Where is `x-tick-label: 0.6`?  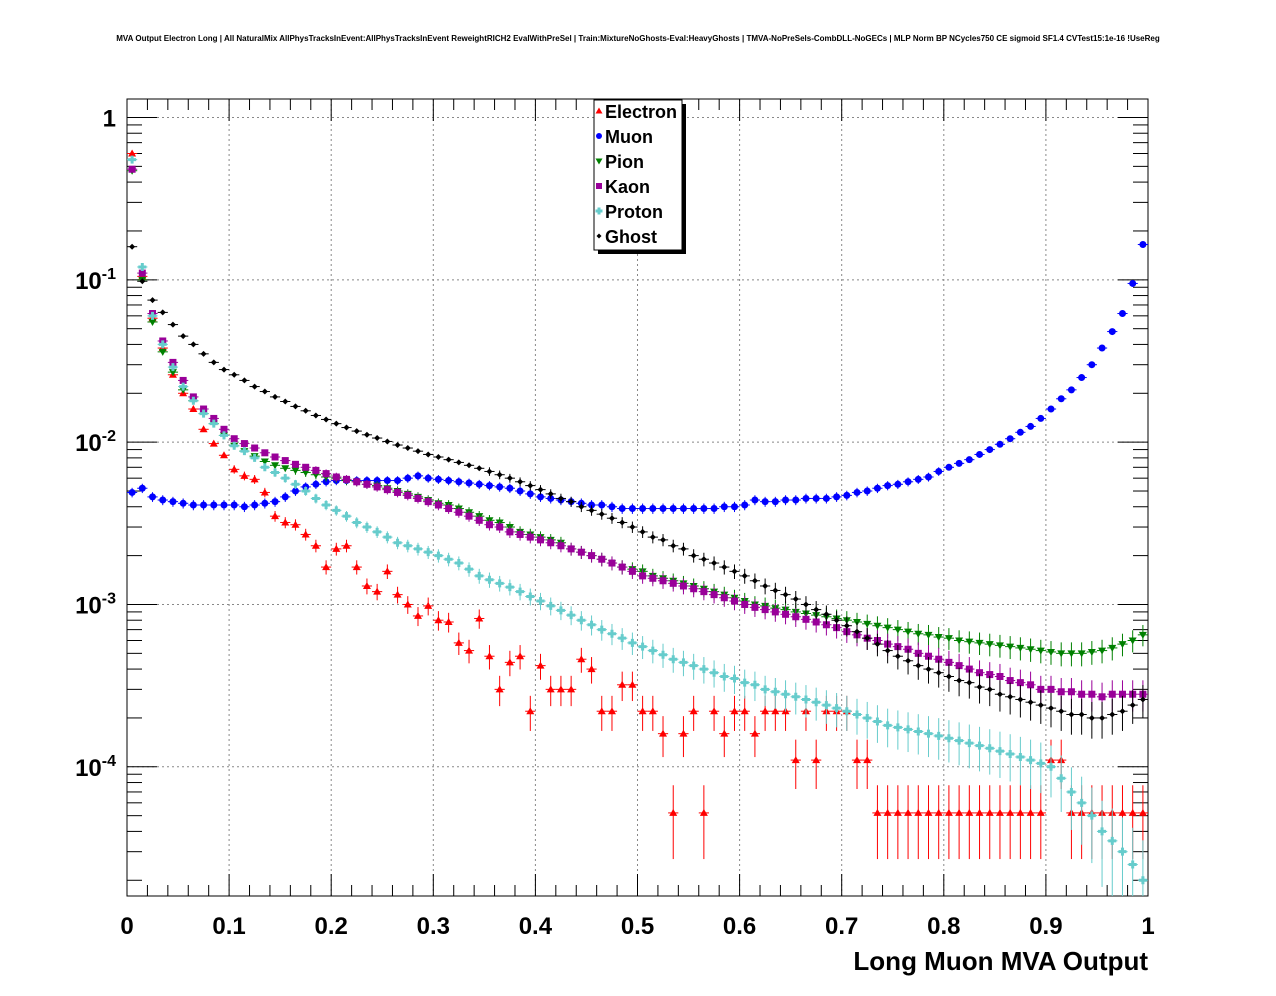
x-tick-label: 0.6 is located at coordinates (739, 926).